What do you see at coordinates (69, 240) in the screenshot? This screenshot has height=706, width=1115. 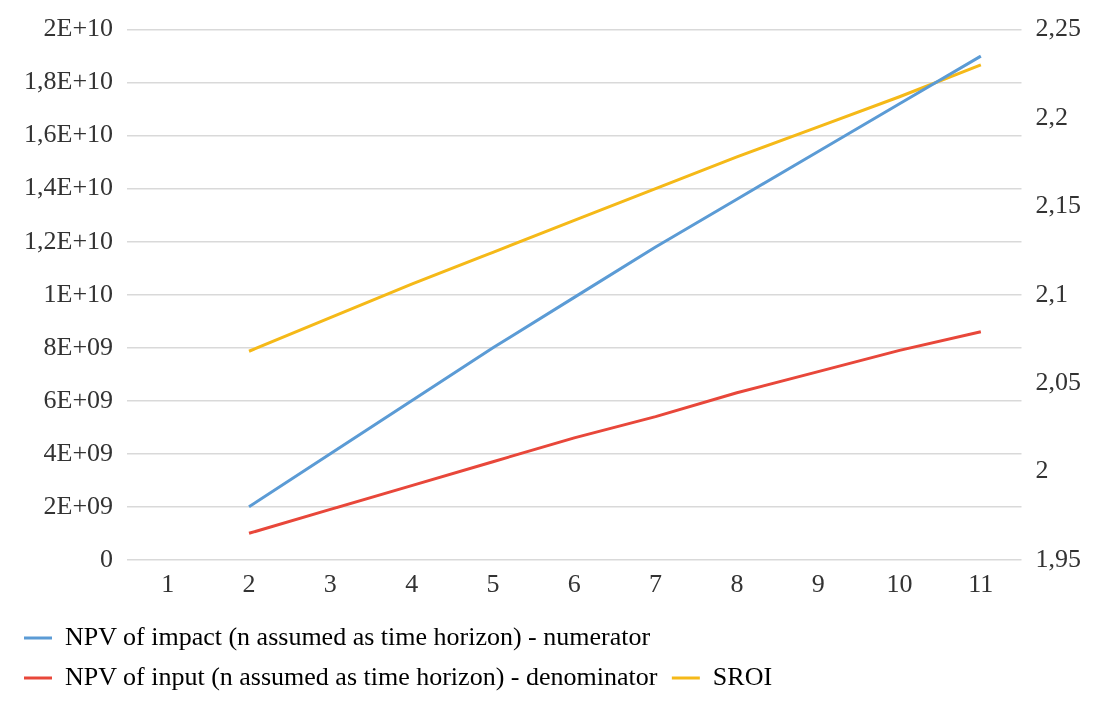 I see `y-tick-label: 1,2E+10` at bounding box center [69, 240].